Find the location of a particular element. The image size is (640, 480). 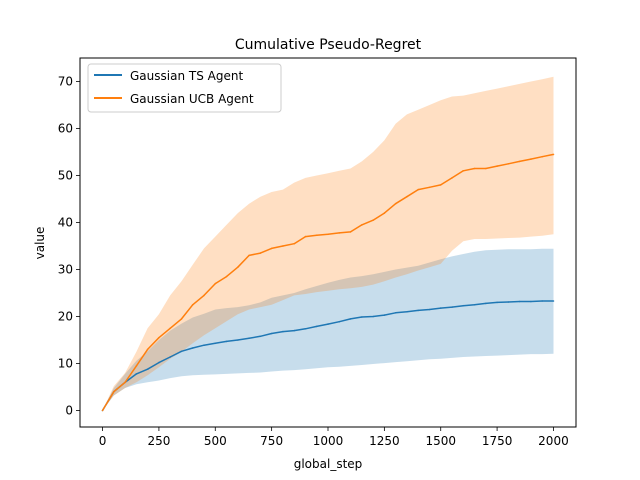

y-tick-label: 10 is located at coordinates (65, 364).